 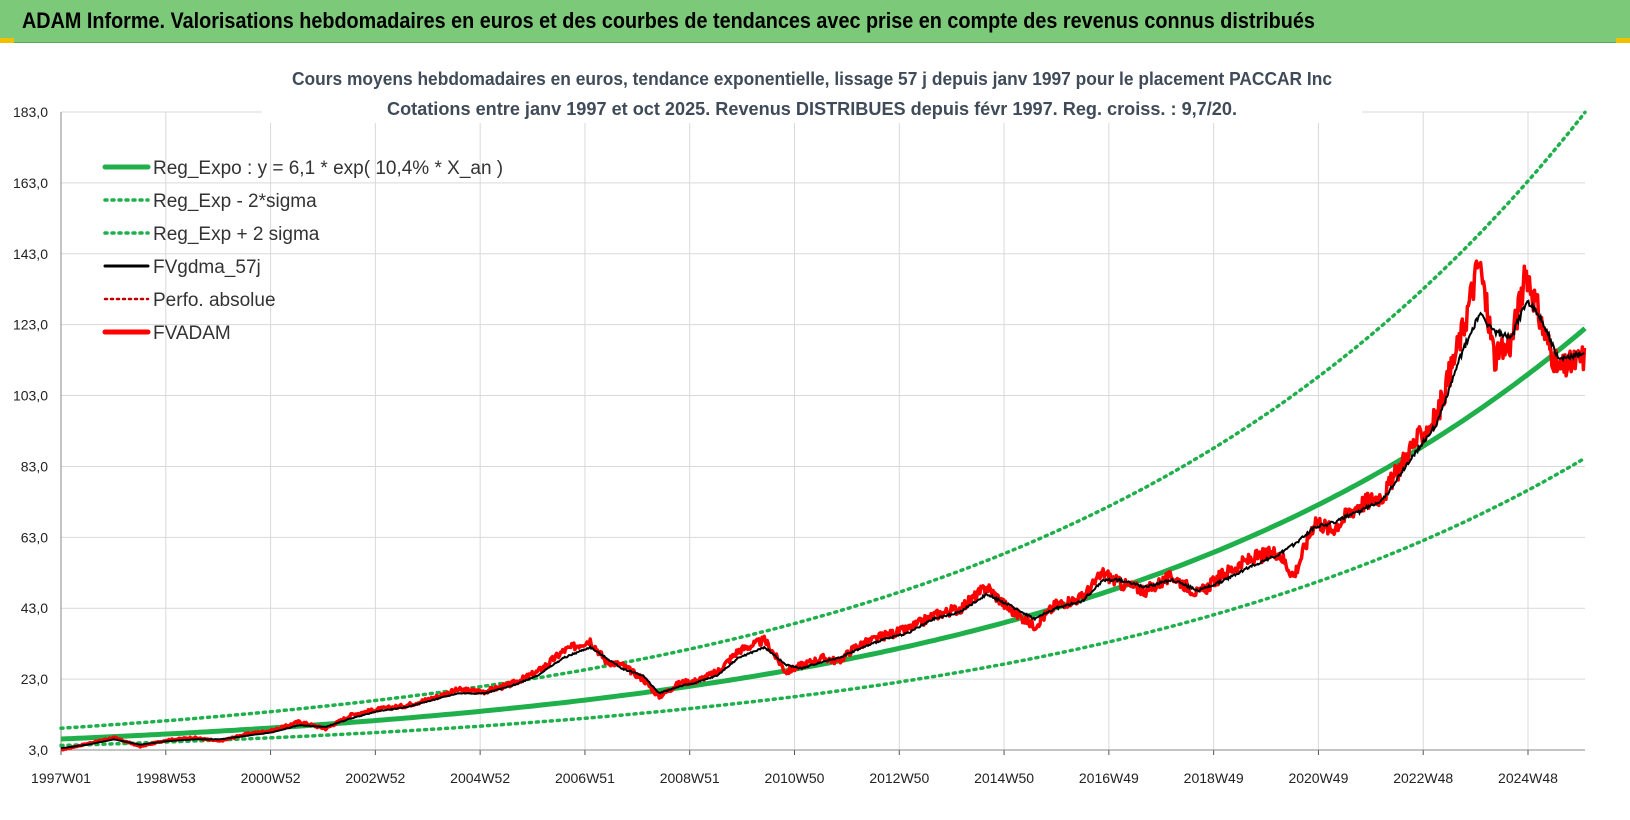 What do you see at coordinates (30, 112) in the screenshot?
I see `y-tick-label: 183,0` at bounding box center [30, 112].